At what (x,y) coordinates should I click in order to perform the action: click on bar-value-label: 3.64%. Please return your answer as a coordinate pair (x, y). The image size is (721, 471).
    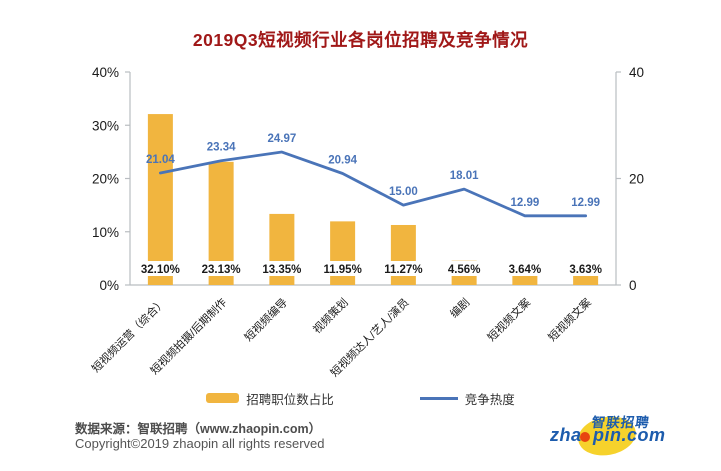
    Looking at the image, I should click on (525, 270).